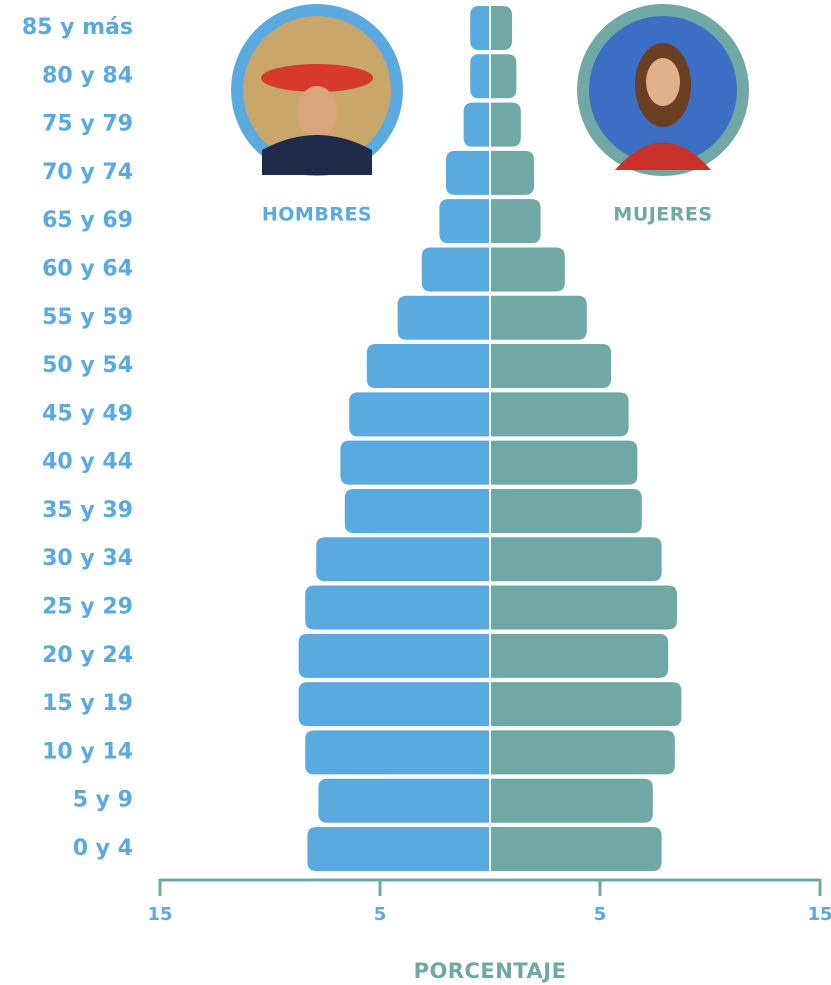 This screenshot has height=985, width=831. What do you see at coordinates (103, 848) in the screenshot?
I see `category-label: 0 y 4` at bounding box center [103, 848].